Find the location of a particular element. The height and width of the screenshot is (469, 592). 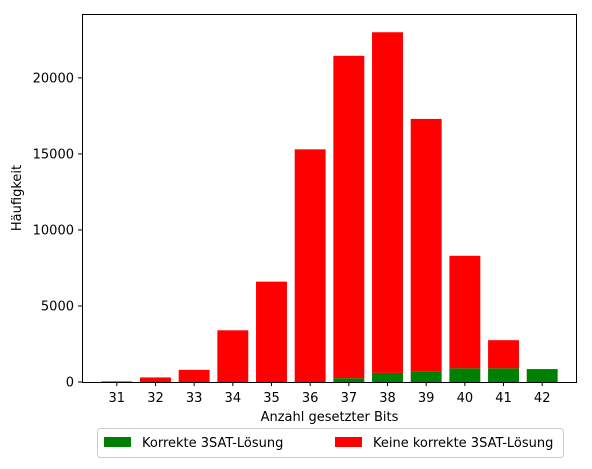

x-tick-label: 31 is located at coordinates (117, 398).